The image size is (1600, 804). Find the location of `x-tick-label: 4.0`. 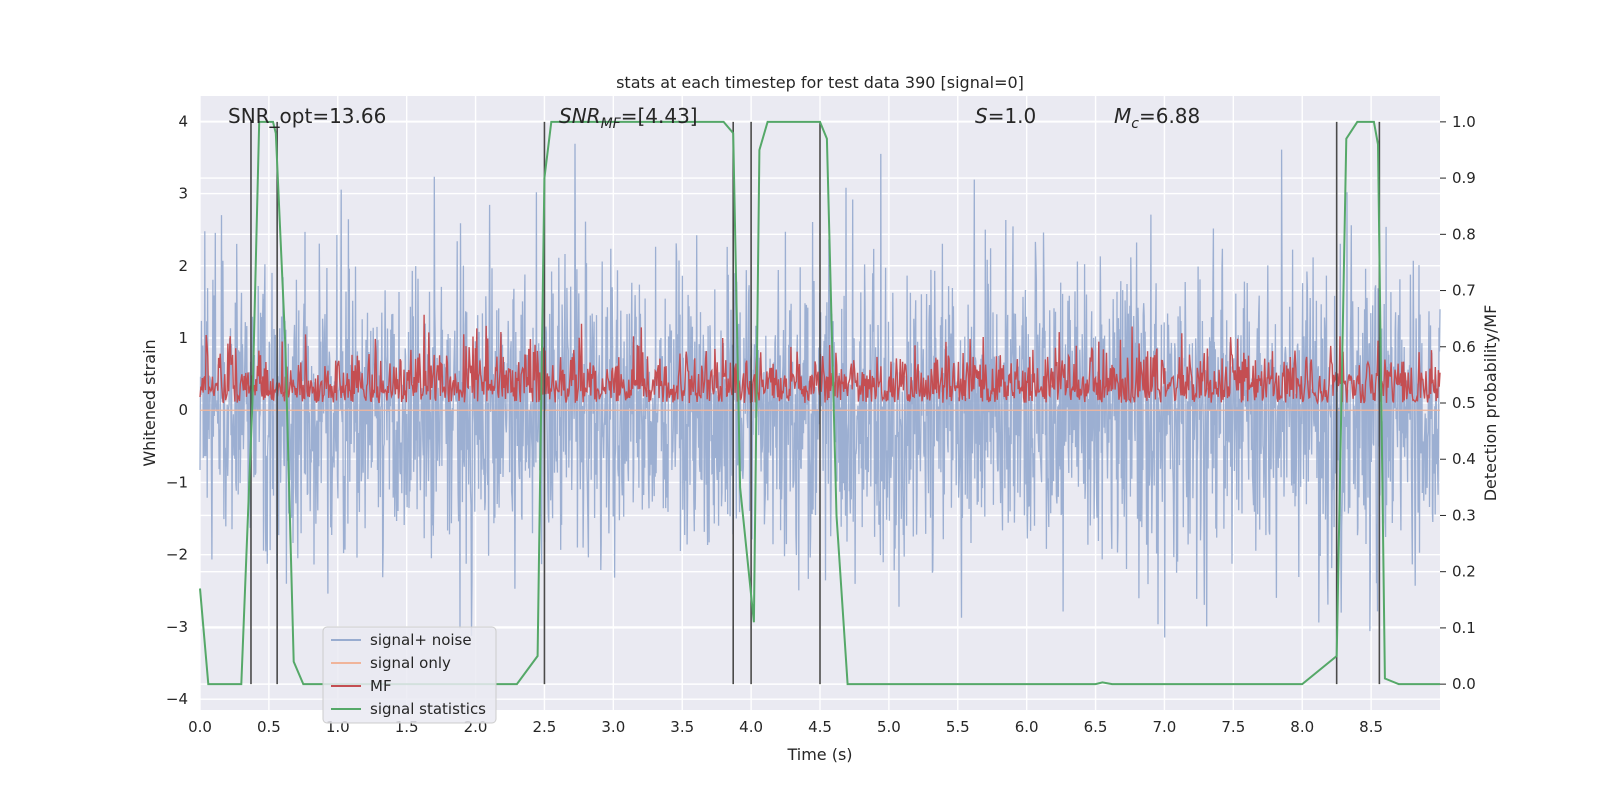

x-tick-label: 4.0 is located at coordinates (751, 727).